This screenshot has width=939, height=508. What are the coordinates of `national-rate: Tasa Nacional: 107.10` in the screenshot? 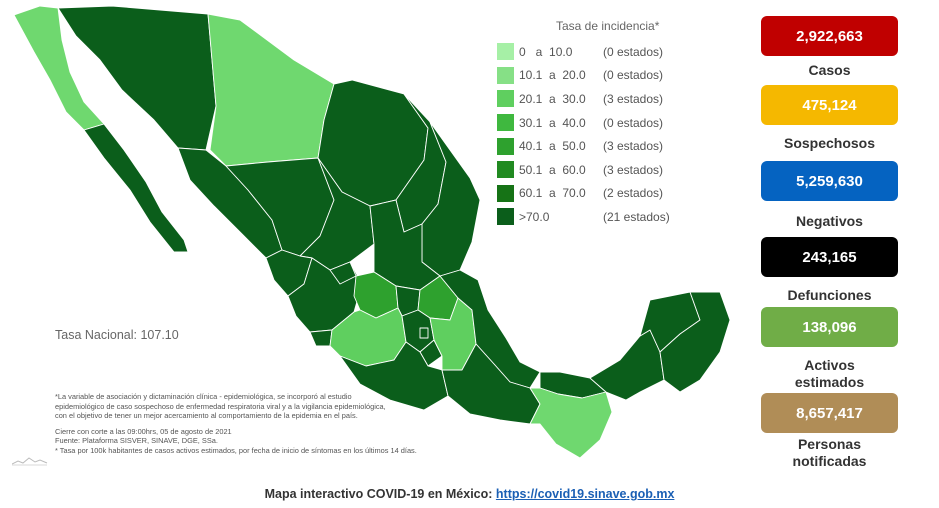 It's located at (117, 335).